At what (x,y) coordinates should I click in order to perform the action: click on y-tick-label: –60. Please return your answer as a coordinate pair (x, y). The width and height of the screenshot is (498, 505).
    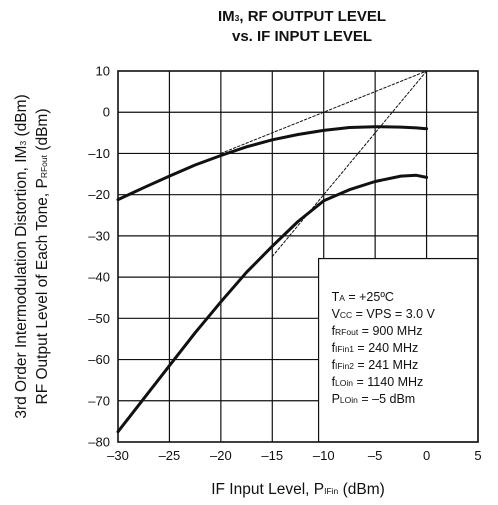
    Looking at the image, I should click on (99, 359).